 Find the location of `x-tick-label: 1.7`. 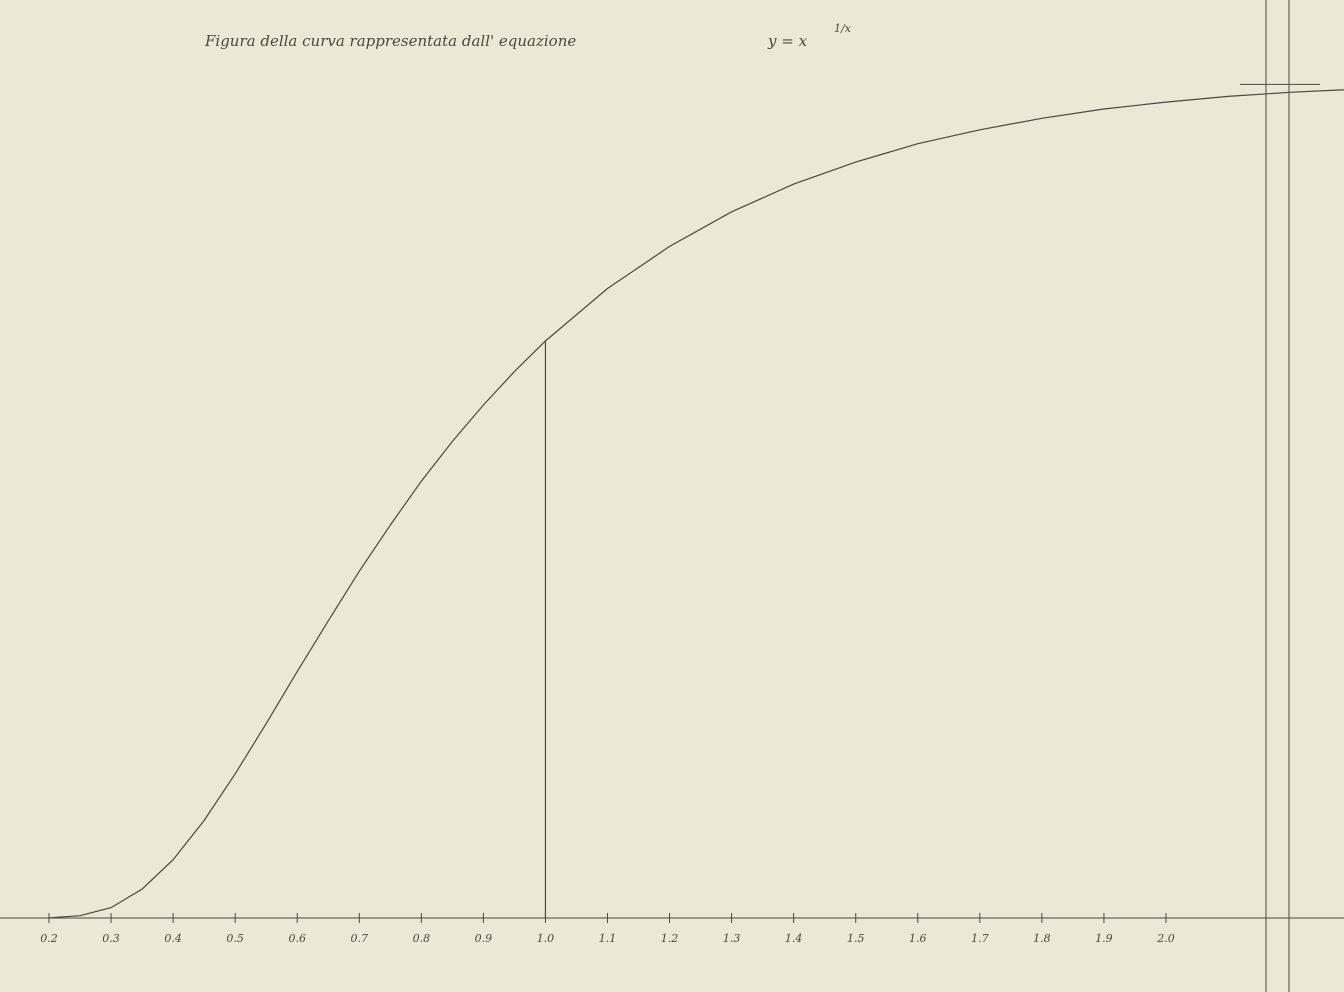

x-tick-label: 1.7 is located at coordinates (980, 938).